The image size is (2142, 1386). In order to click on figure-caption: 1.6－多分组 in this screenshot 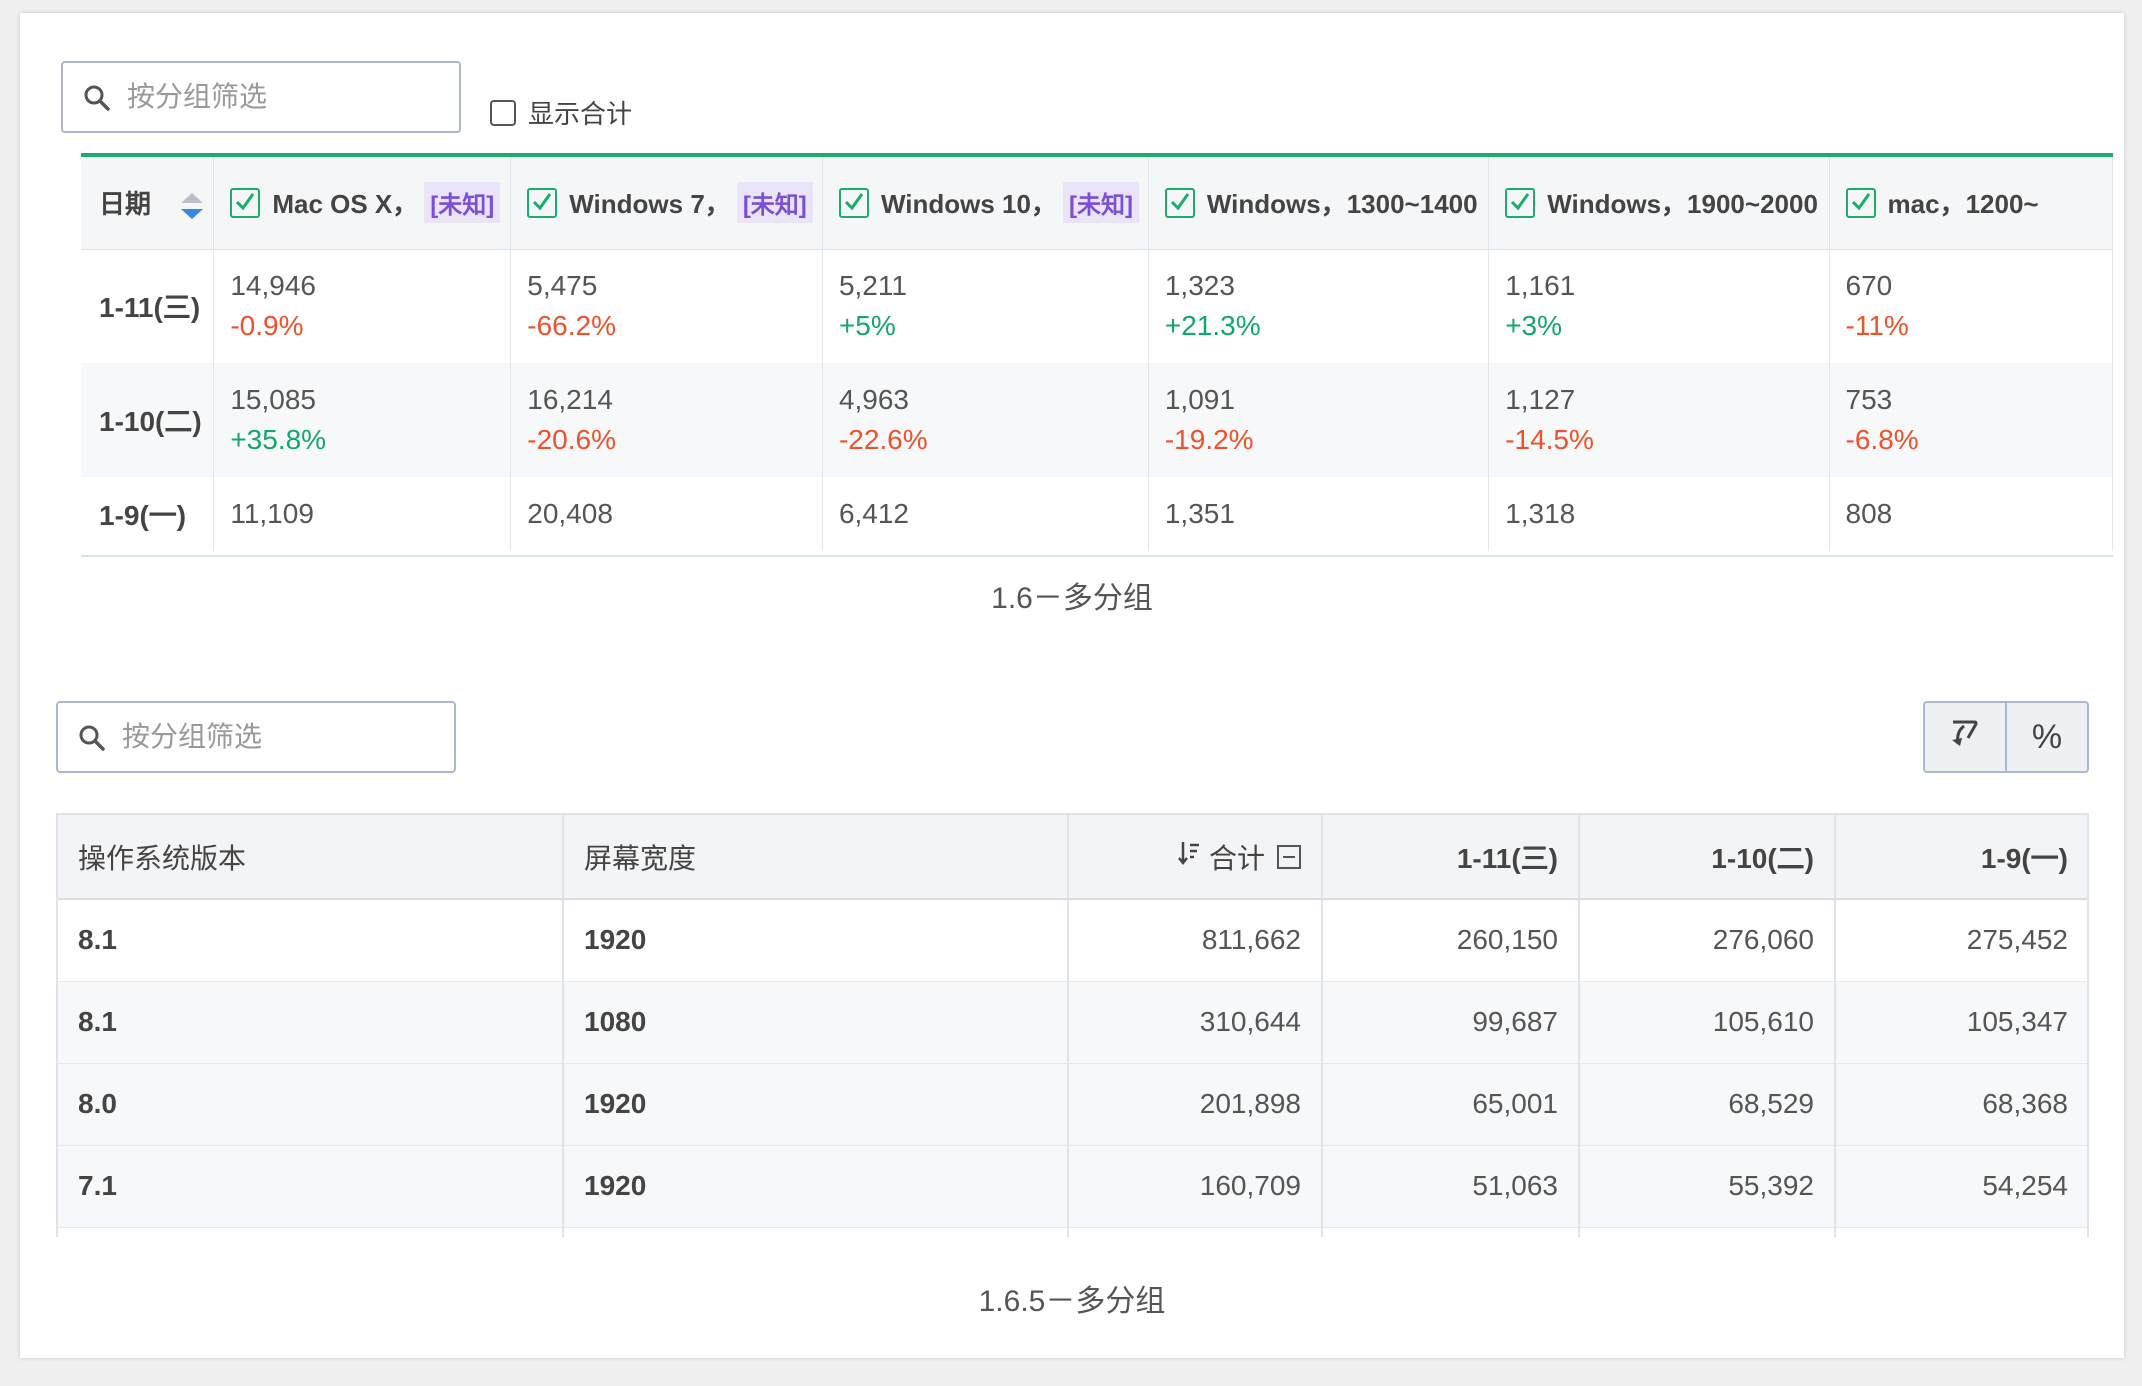, I will do `click(1072, 598)`.